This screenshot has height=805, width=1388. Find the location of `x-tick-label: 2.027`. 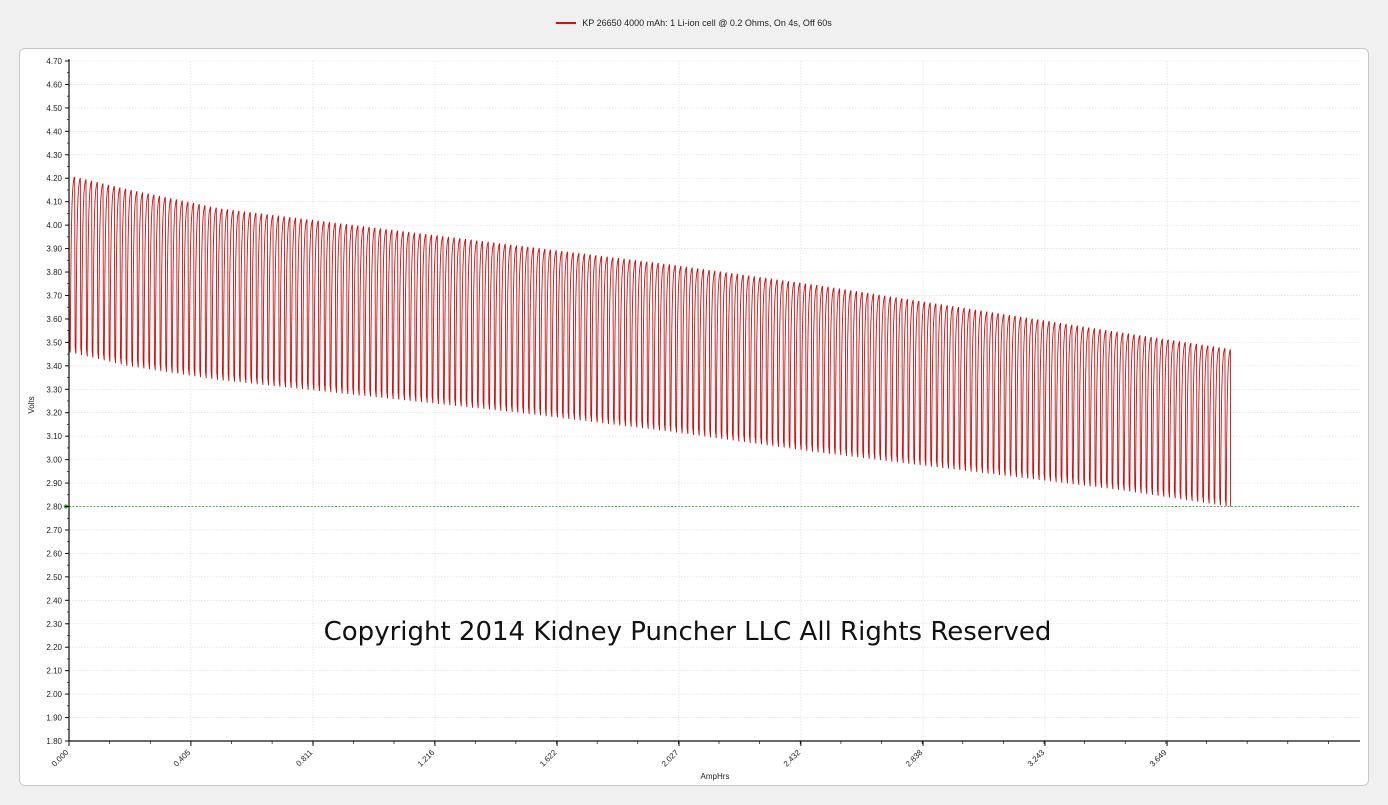

x-tick-label: 2.027 is located at coordinates (670, 758).